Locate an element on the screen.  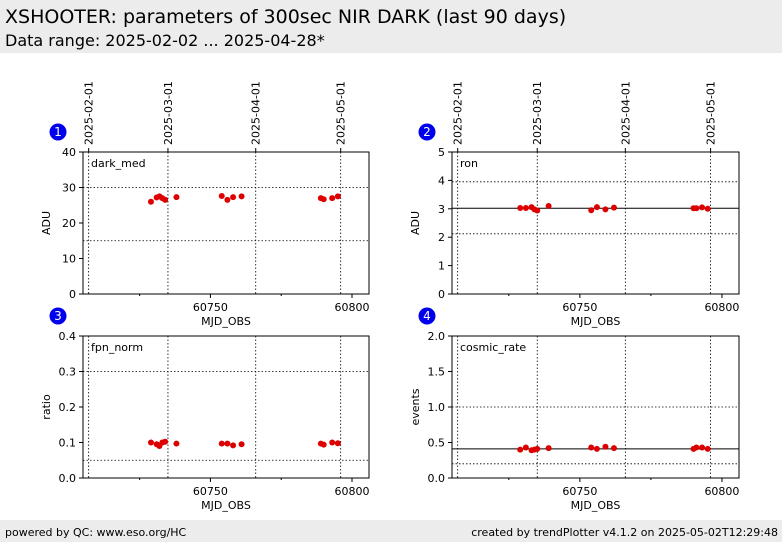
panel4-y-axis-label: events is located at coordinates (415, 406).